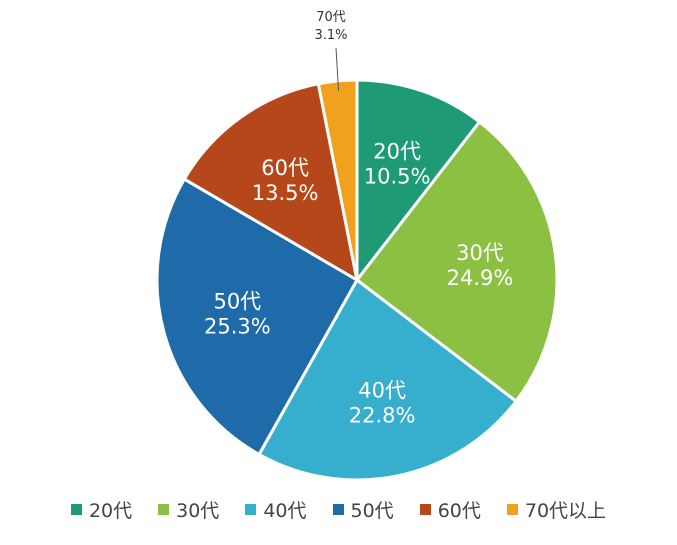  Describe the element at coordinates (565, 510) in the screenshot. I see `legend-label-6: 70代以上` at that location.